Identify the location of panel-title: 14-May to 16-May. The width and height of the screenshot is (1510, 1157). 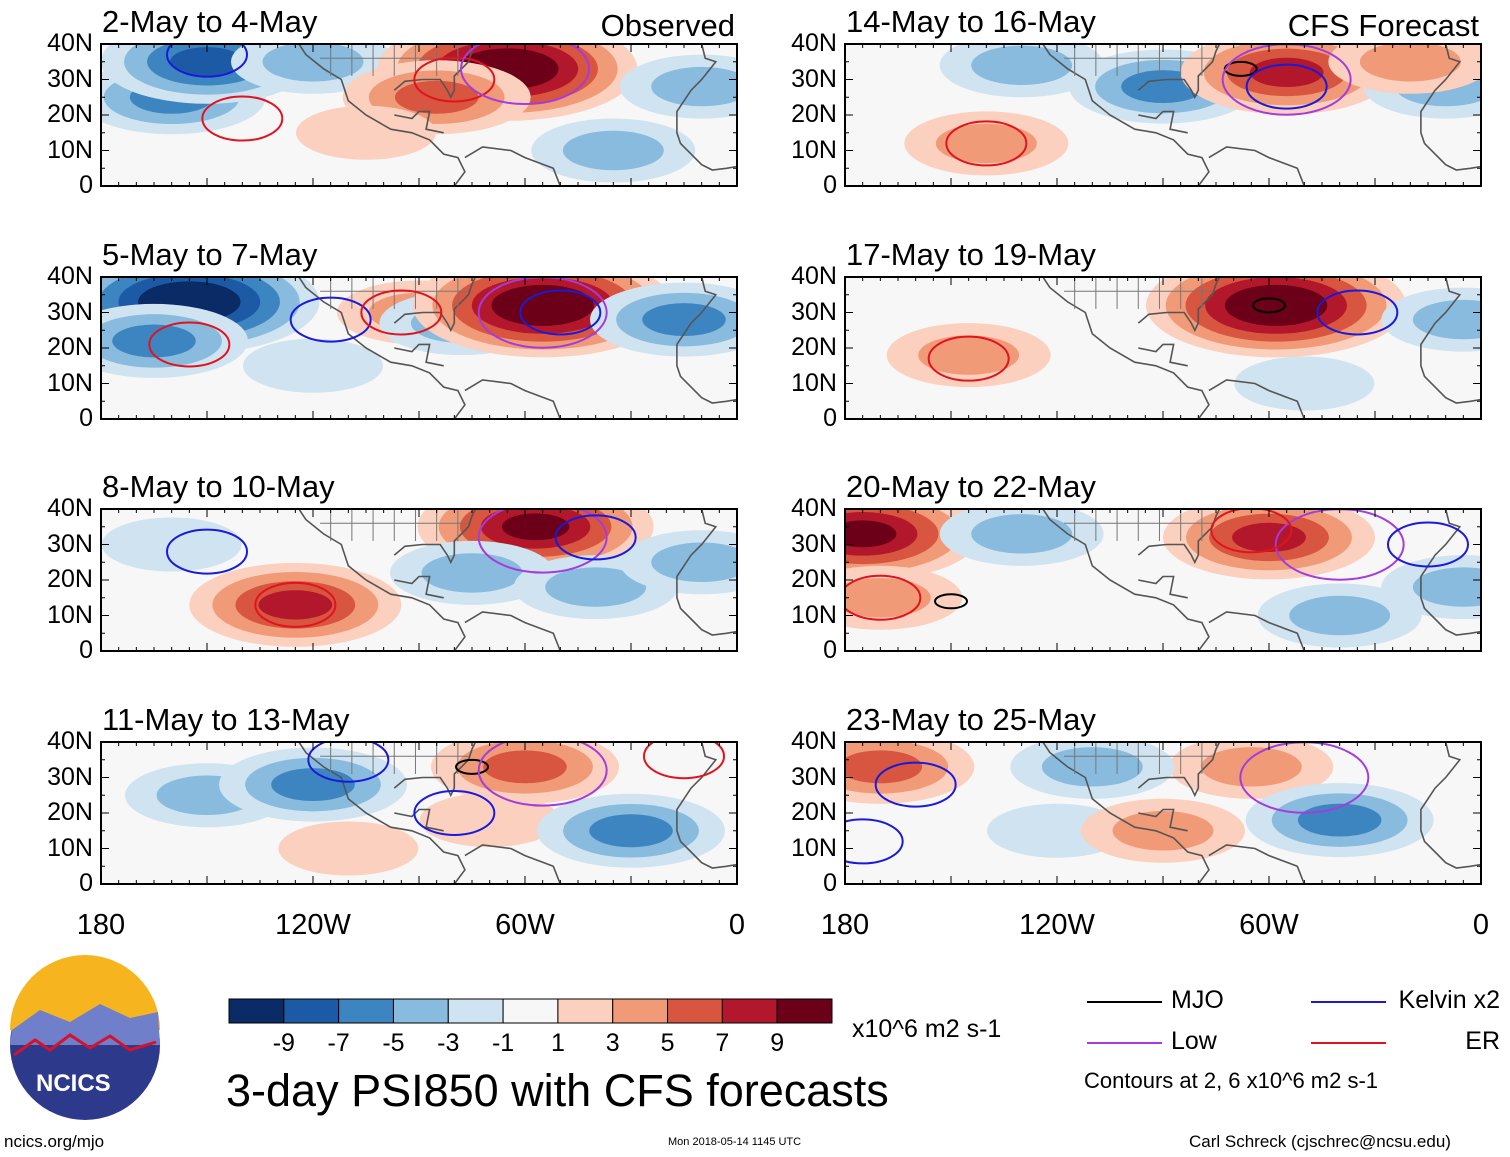
(971, 21).